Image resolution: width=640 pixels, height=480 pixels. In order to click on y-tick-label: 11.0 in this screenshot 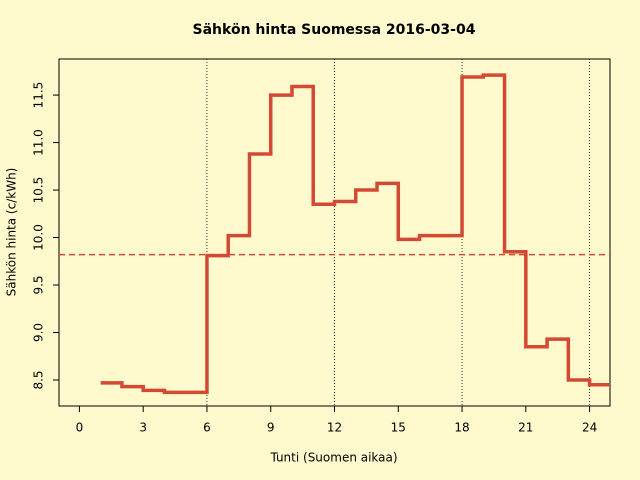, I will do `click(39, 142)`.